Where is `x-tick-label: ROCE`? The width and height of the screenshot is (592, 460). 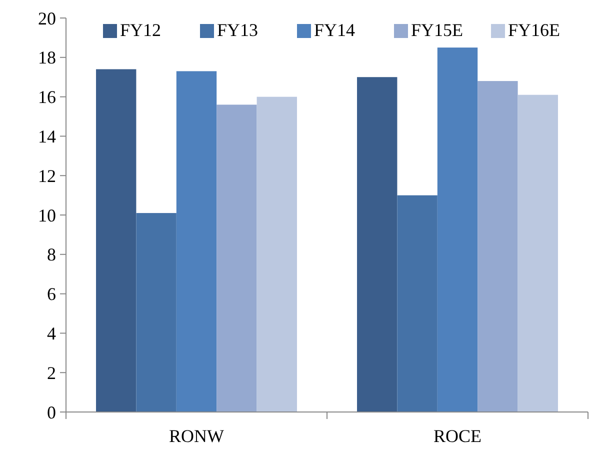 x-tick-label: ROCE is located at coordinates (457, 436).